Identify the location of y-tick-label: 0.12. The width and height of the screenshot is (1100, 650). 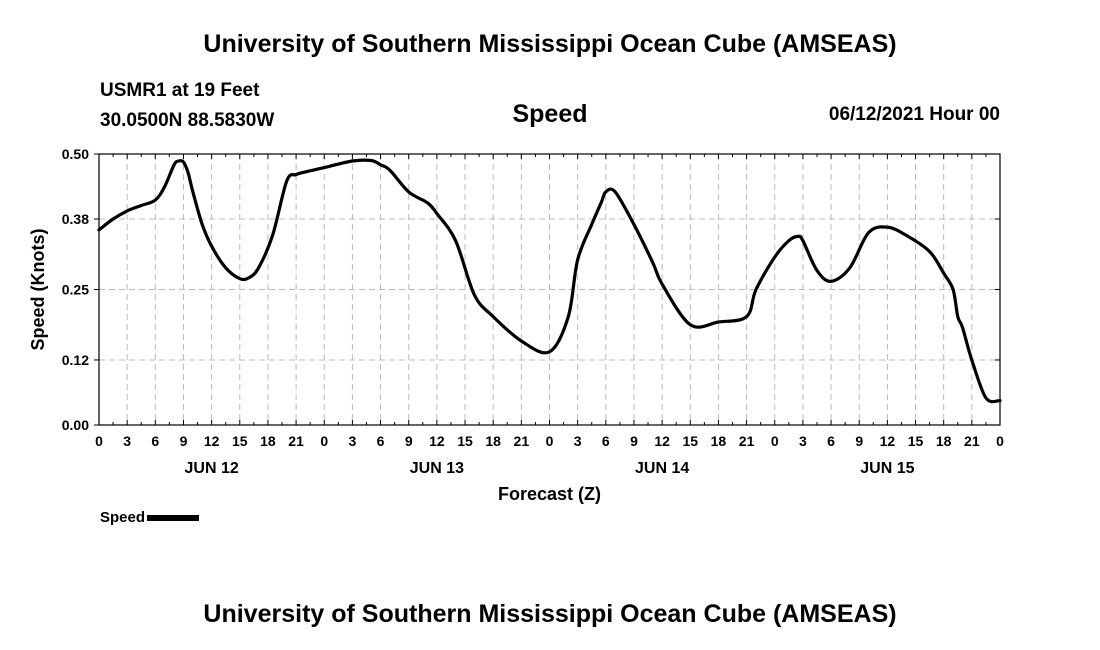
(75, 360).